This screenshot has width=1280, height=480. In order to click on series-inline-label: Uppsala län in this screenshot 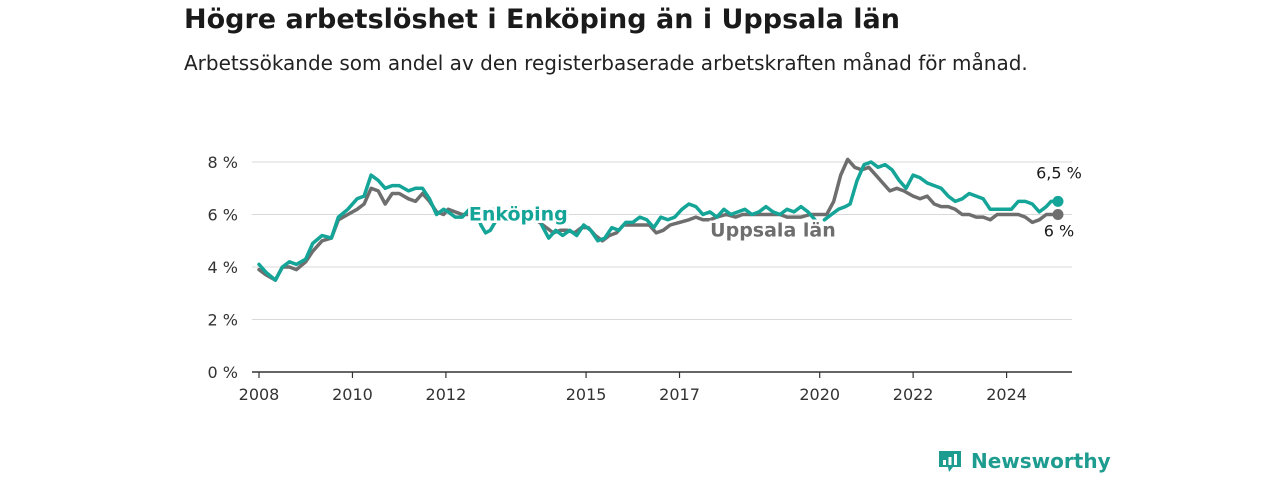, I will do `click(773, 230)`.